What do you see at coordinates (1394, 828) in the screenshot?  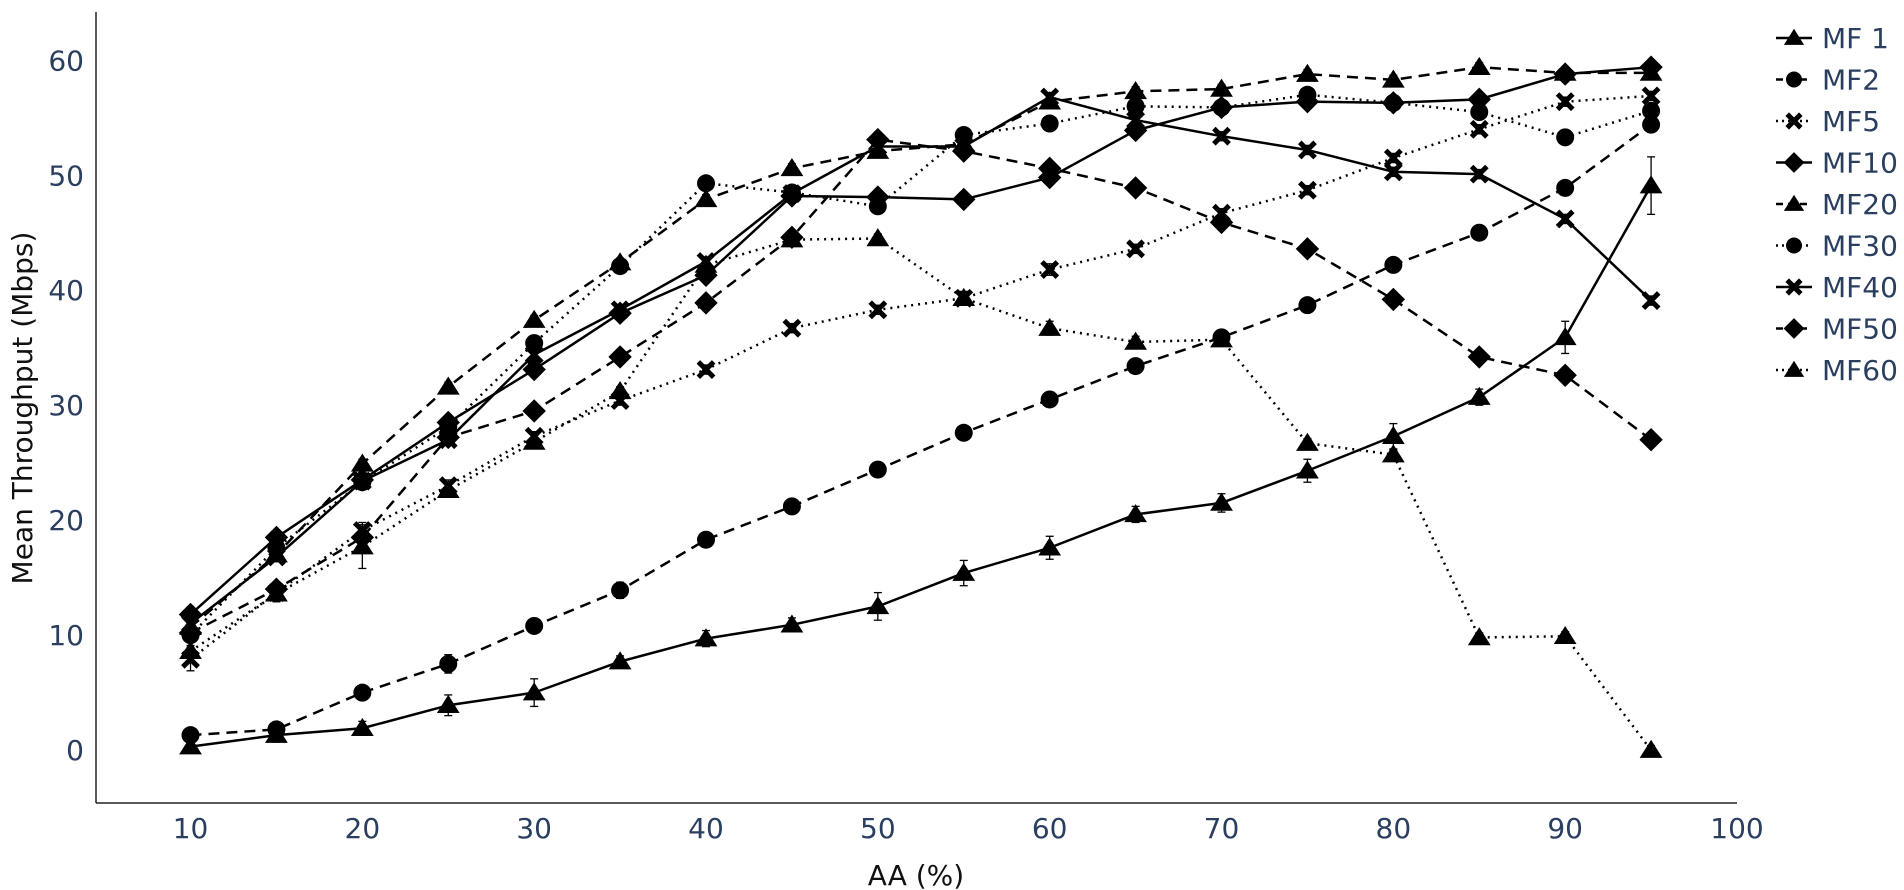 I see `x-tick-label: 80` at bounding box center [1394, 828].